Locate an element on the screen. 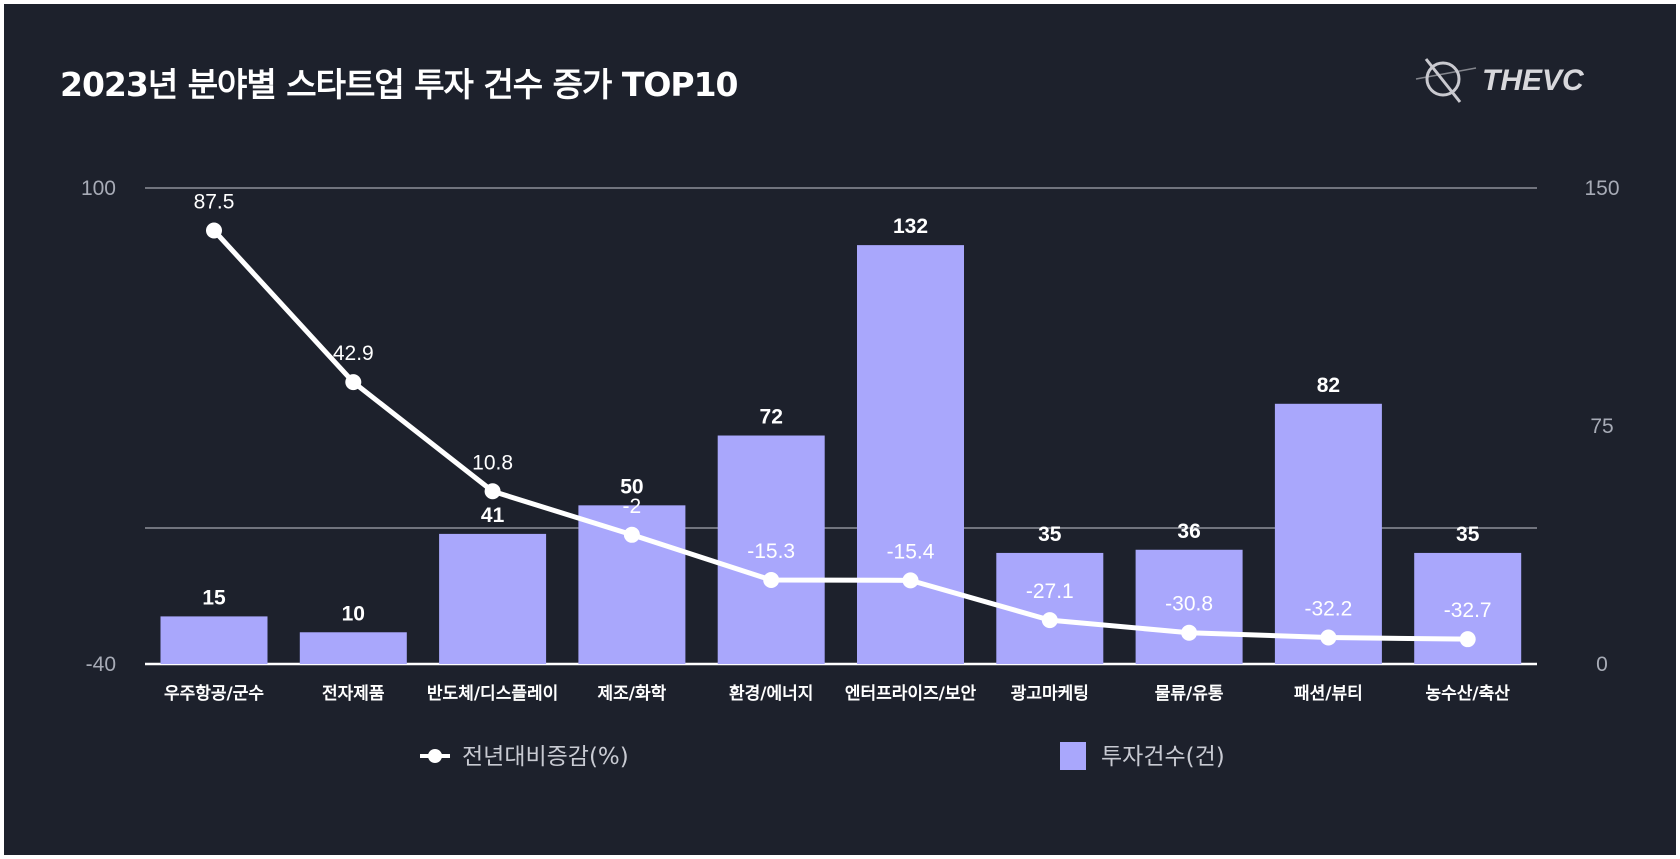 This screenshot has width=1680, height=859. legend-dot-icon is located at coordinates (435, 756).